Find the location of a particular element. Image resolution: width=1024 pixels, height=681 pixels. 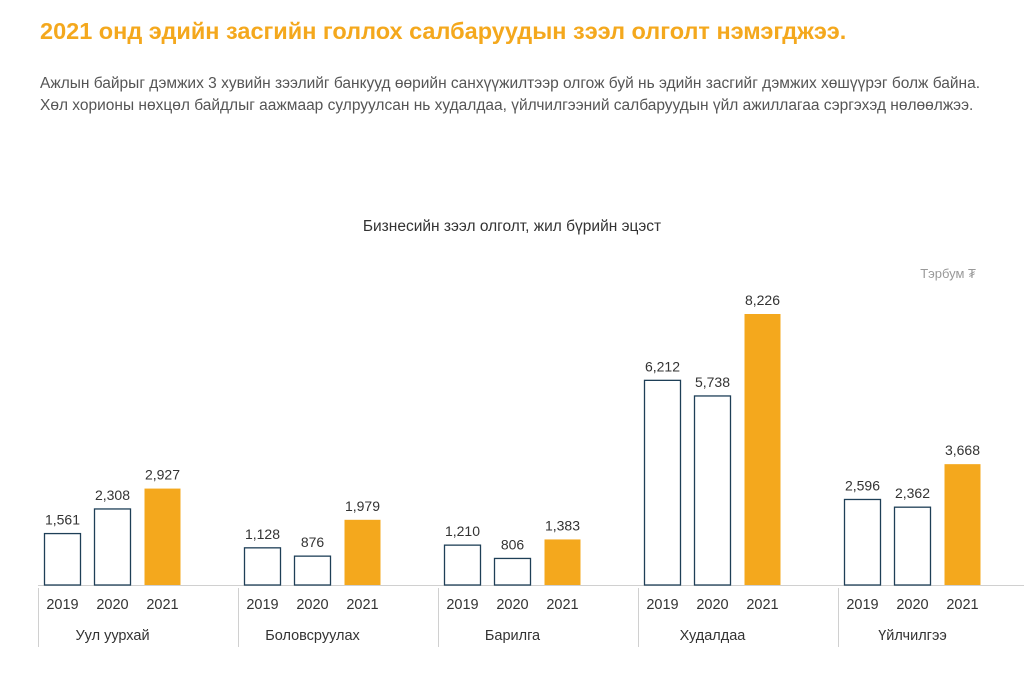

data-label: 2,596 is located at coordinates (862, 485).